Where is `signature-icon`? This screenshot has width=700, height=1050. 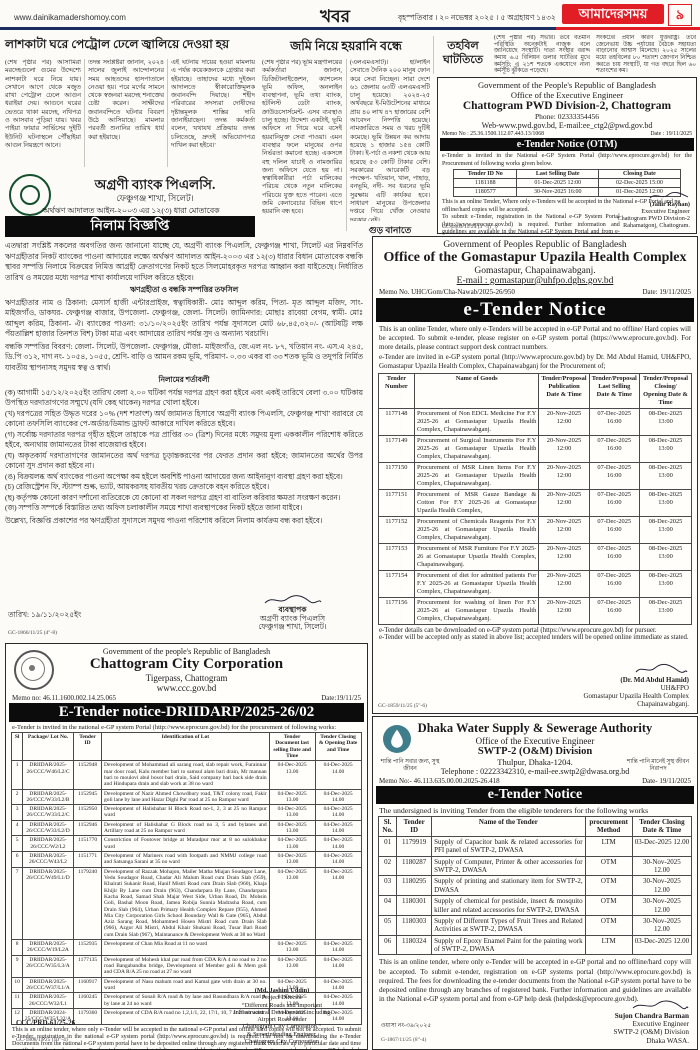
signature-icon is located at coordinates (660, 1005).